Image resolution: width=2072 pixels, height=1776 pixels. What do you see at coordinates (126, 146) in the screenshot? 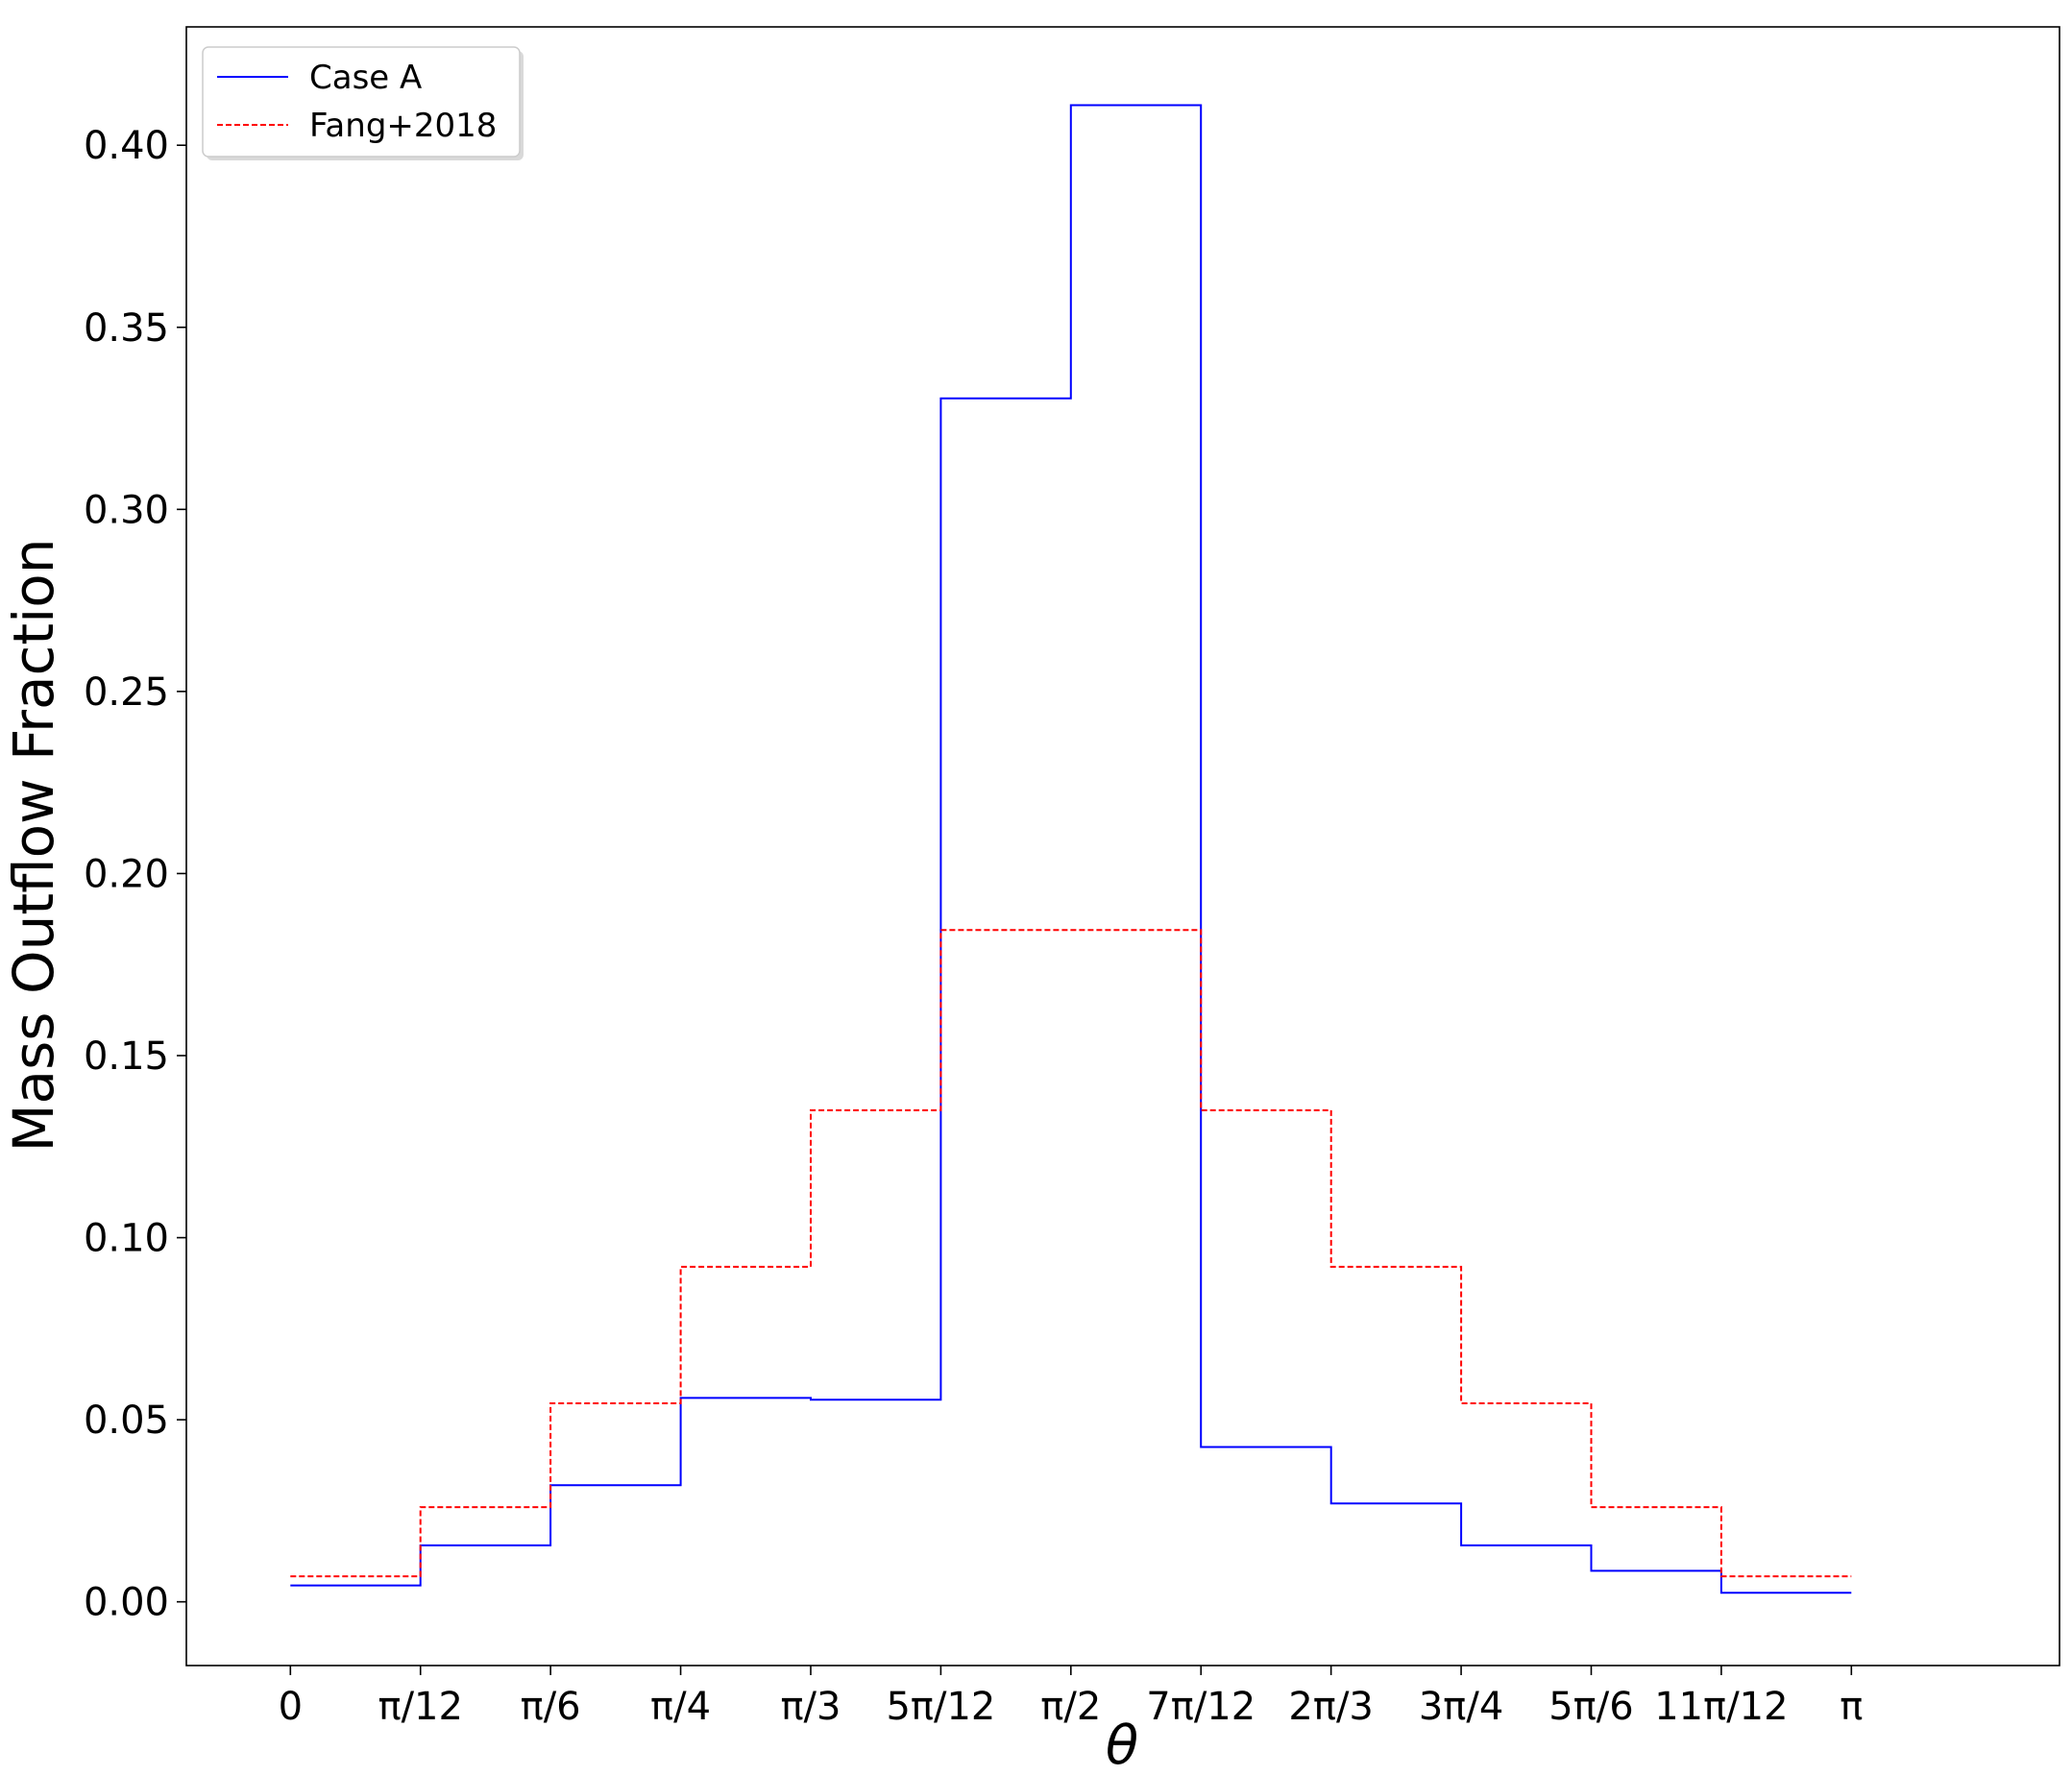
I see `y-tick-label: 0.40` at bounding box center [126, 146].